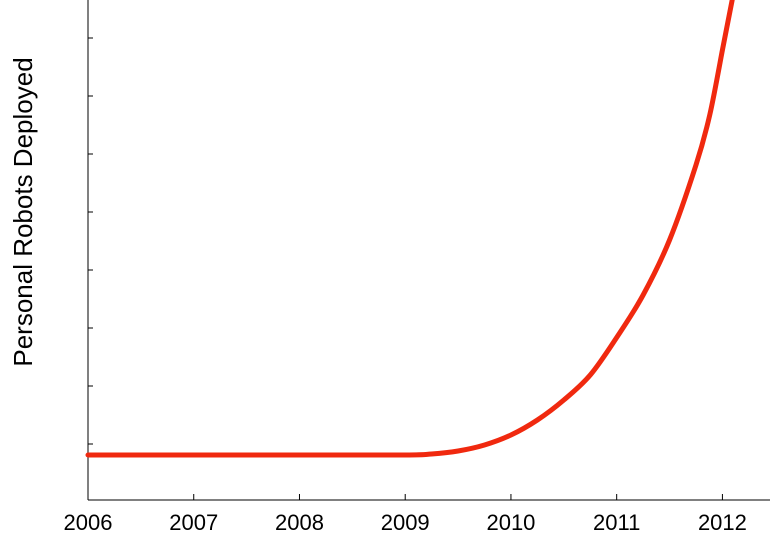 The width and height of the screenshot is (770, 540). I want to click on x-tick-label-2006: 2006, so click(88, 522).